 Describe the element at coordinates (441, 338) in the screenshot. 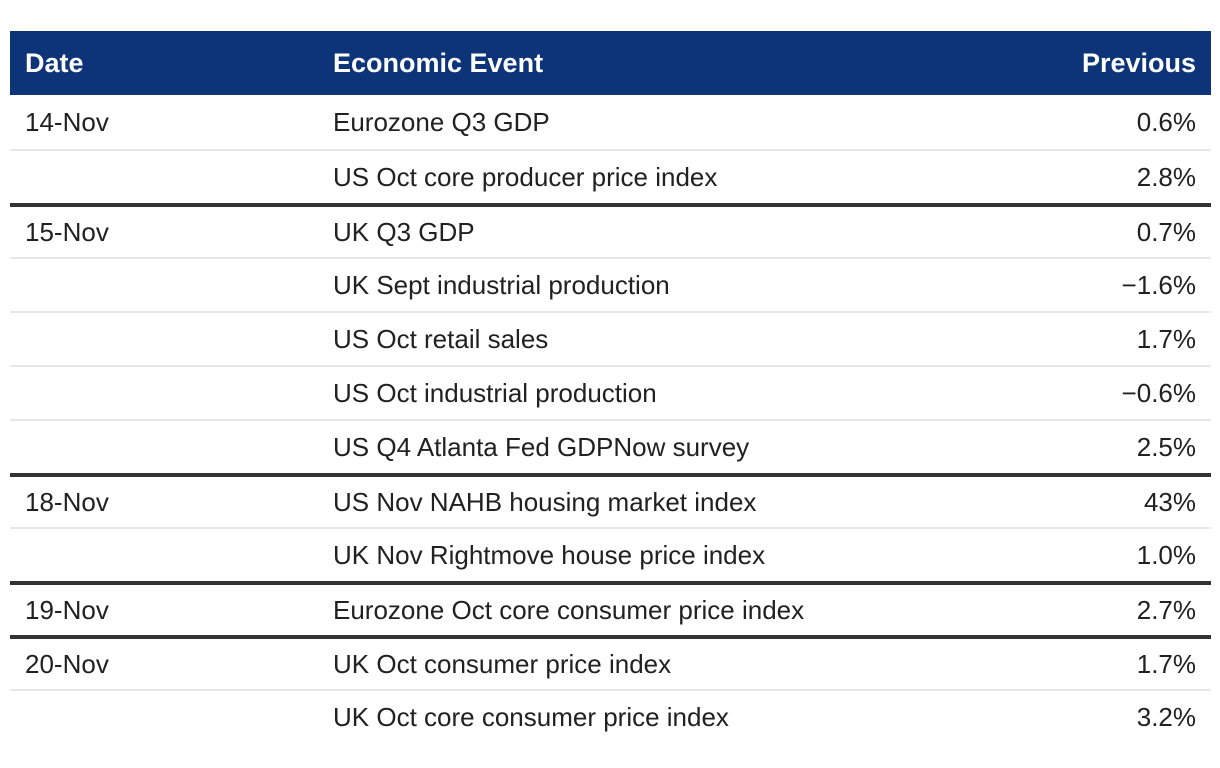

I see `event-cell: US Oct retail sales` at that location.